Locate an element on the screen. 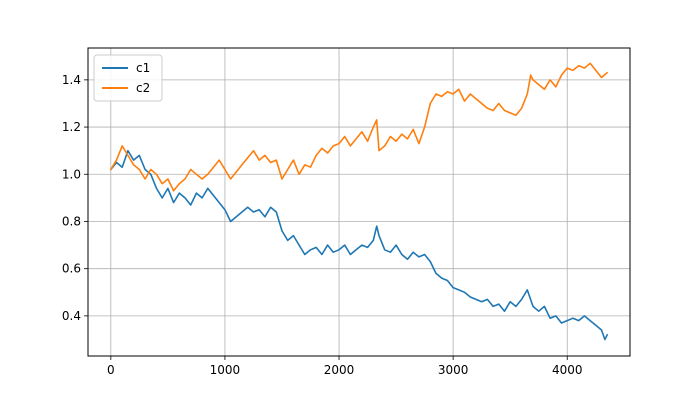 The height and width of the screenshot is (405, 700). y-tick-label: 1.4 is located at coordinates (71, 80).